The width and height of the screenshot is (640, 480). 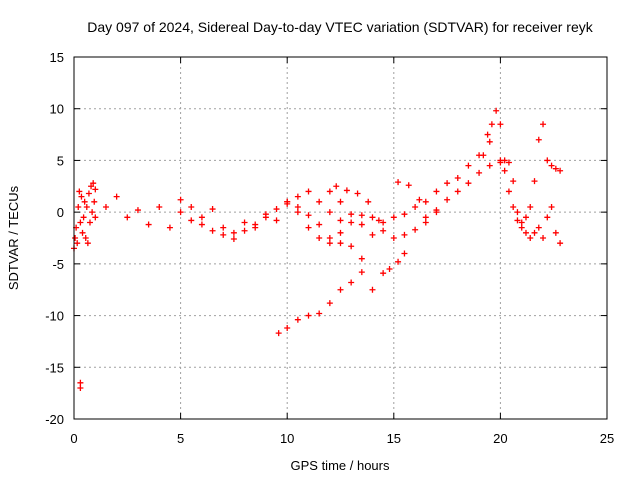 What do you see at coordinates (73, 438) in the screenshot?
I see `x-tick-label: 0` at bounding box center [73, 438].